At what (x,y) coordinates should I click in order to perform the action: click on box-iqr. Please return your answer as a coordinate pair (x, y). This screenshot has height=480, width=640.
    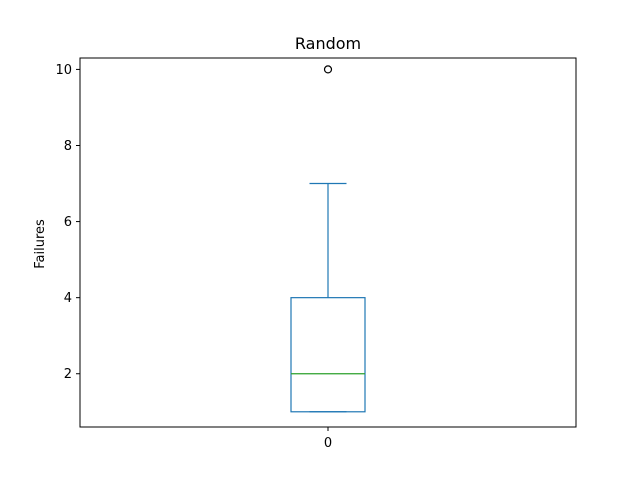
    Looking at the image, I should click on (328, 355).